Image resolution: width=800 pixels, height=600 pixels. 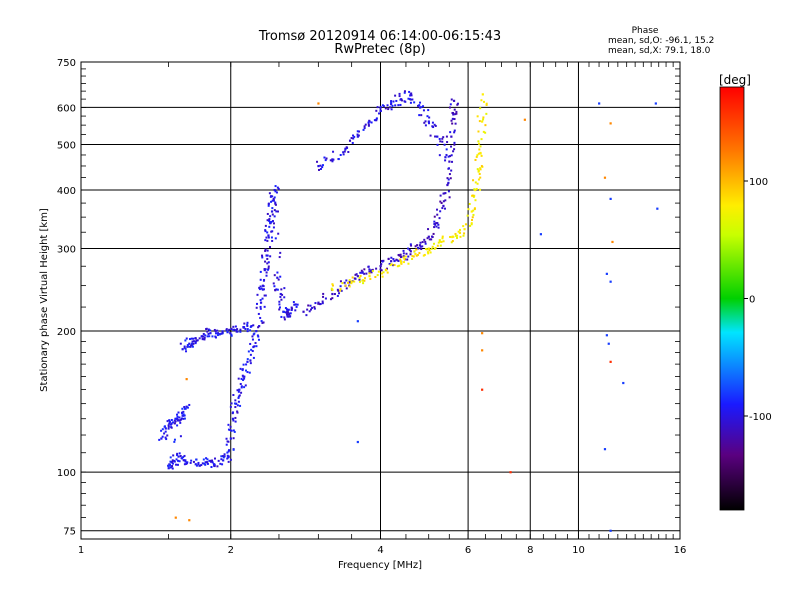 What do you see at coordinates (758, 300) in the screenshot?
I see `colorbar-ticks: 100 0 -100` at bounding box center [758, 300].